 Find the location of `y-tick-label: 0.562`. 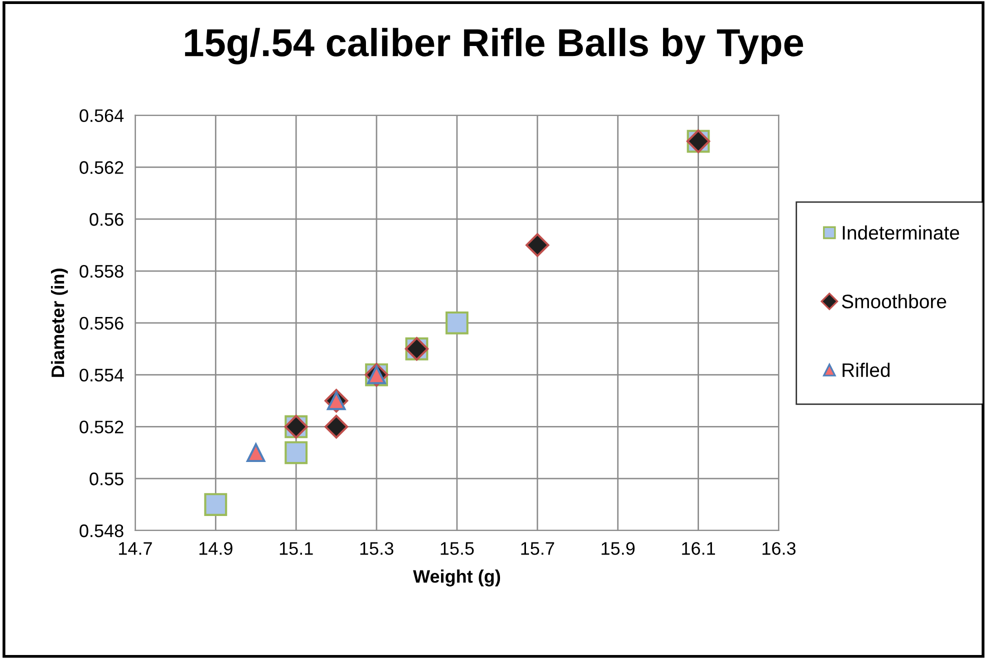

y-tick-label: 0.562 is located at coordinates (102, 167).